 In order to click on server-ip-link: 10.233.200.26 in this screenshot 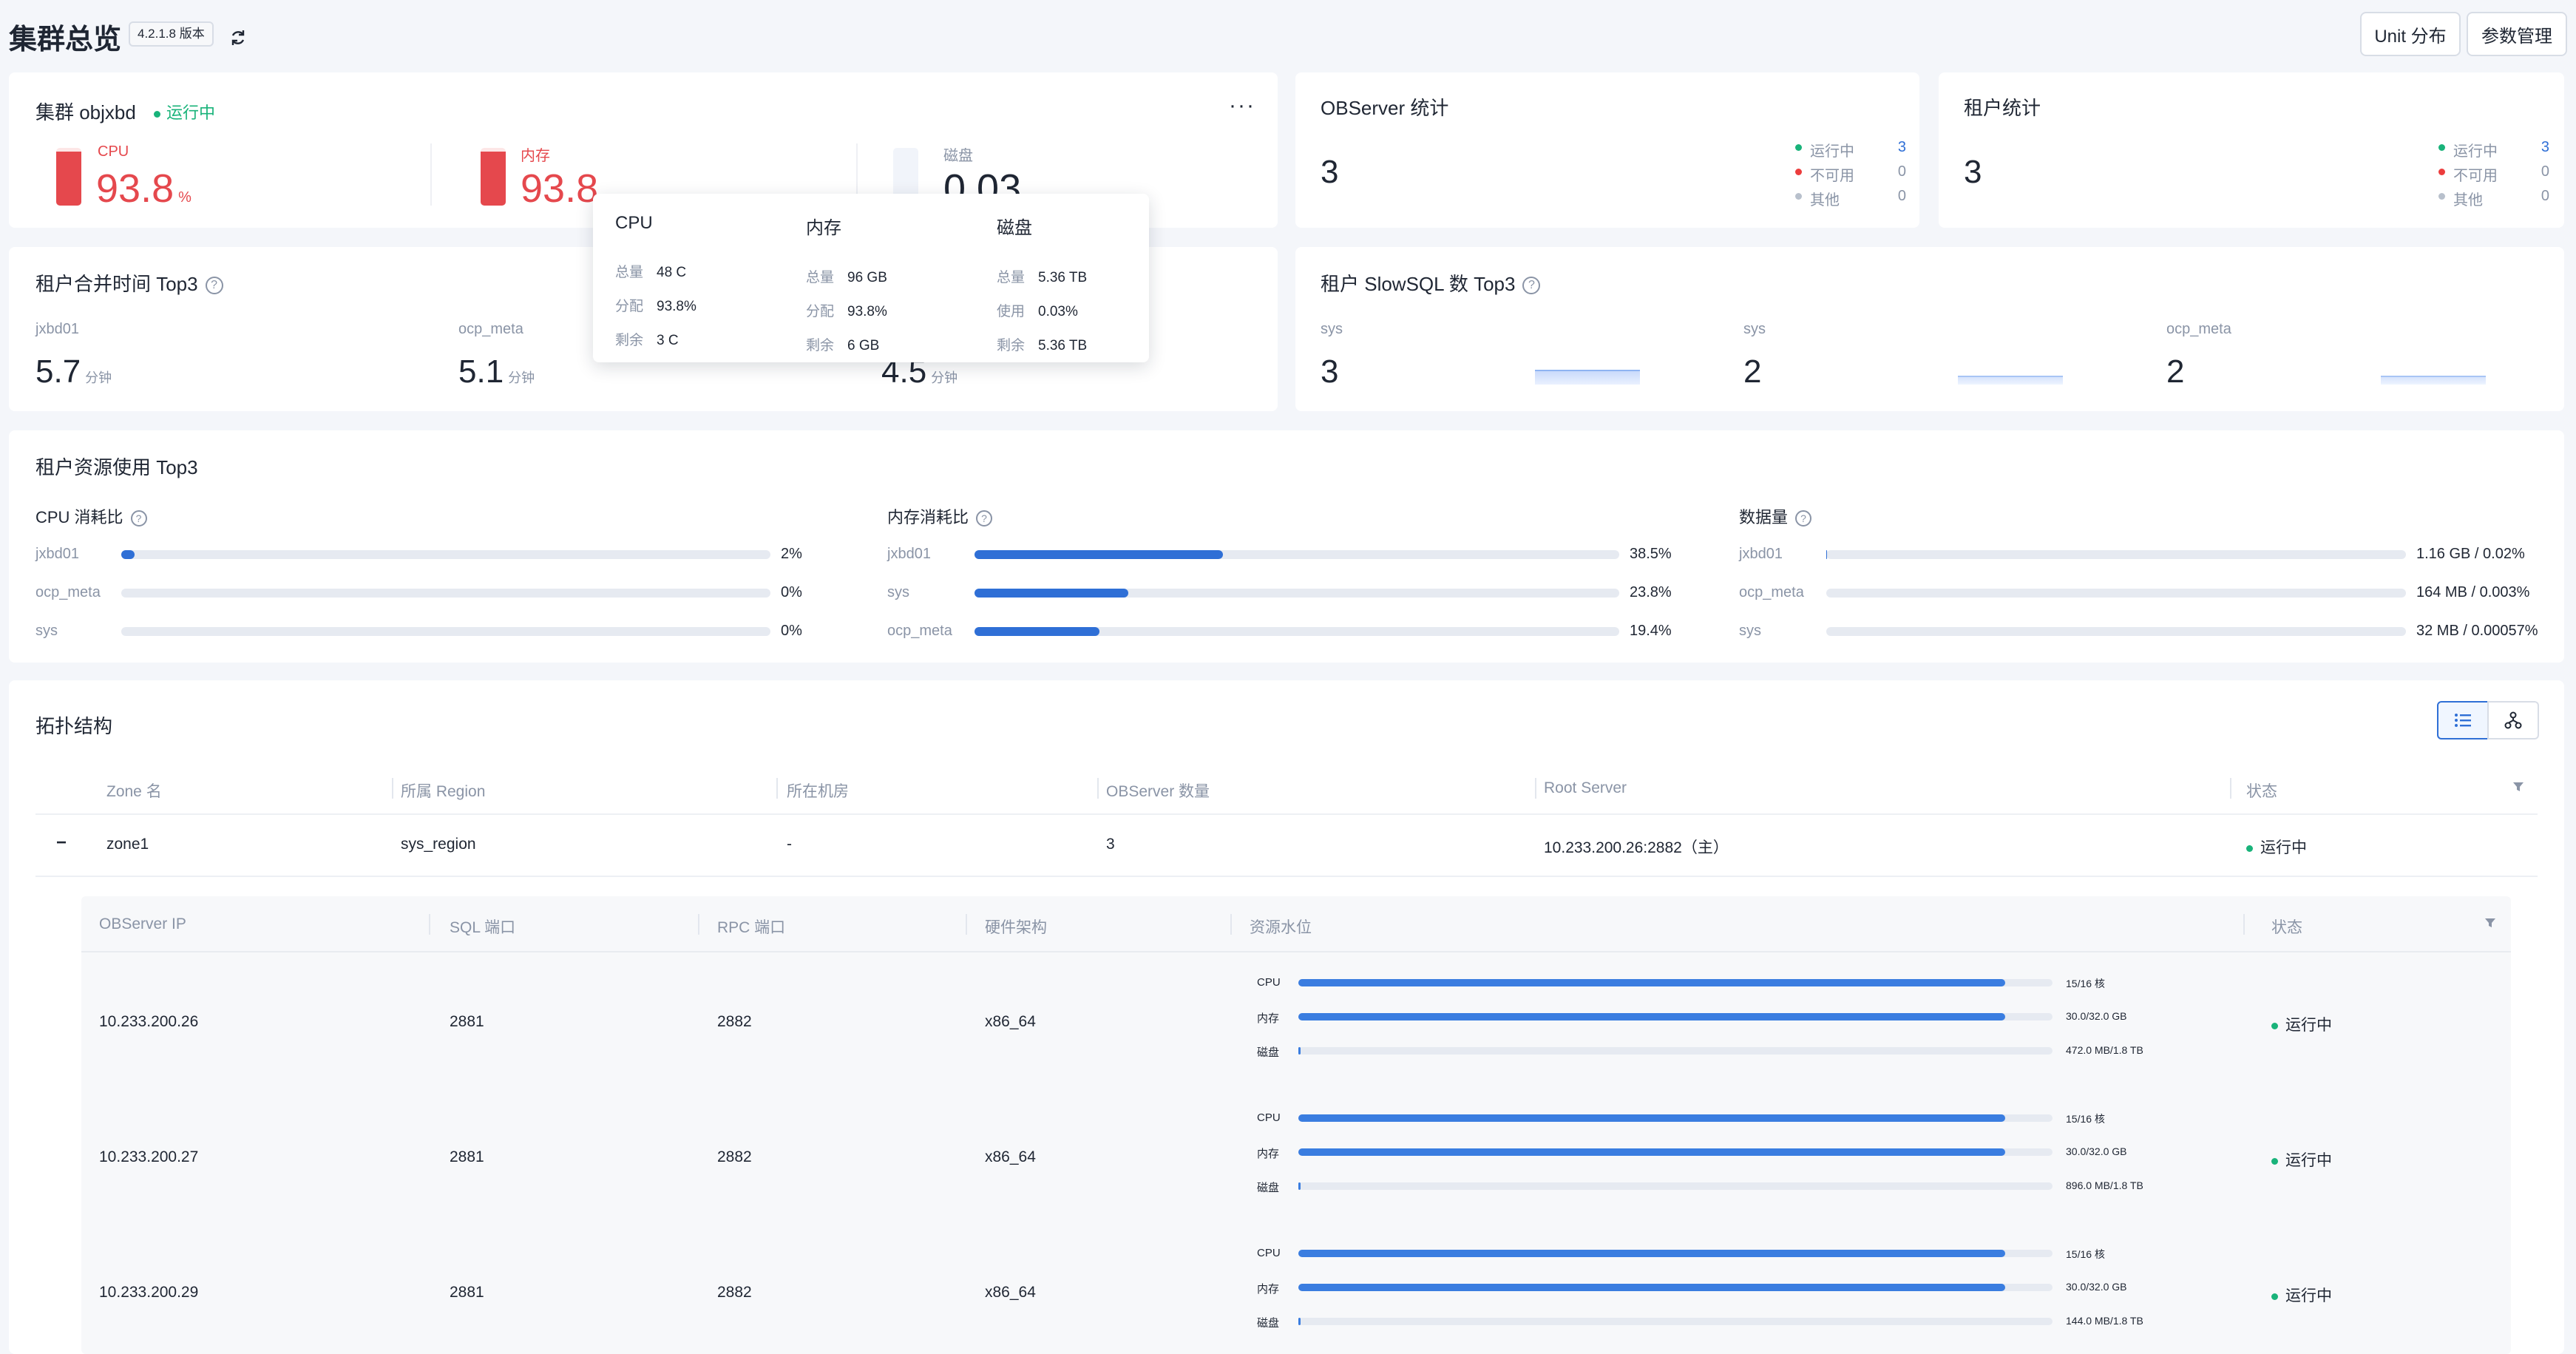, I will do `click(149, 1021)`.